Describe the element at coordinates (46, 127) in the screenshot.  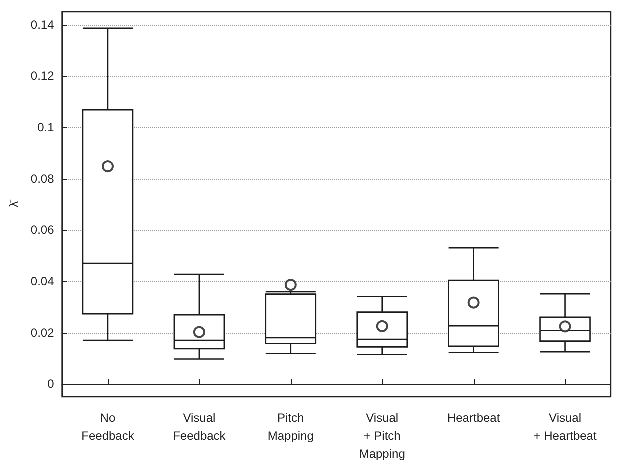
I see `y-tick-label: 0.1` at that location.